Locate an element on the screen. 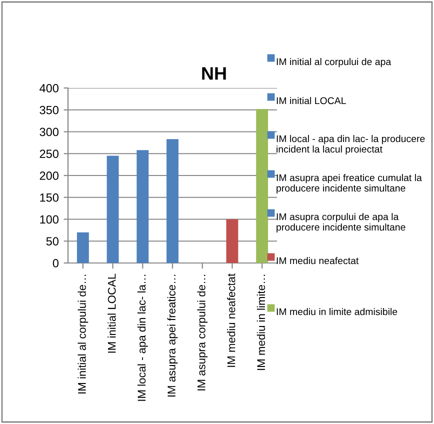  y-tick-label: 0 is located at coordinates (55, 263).